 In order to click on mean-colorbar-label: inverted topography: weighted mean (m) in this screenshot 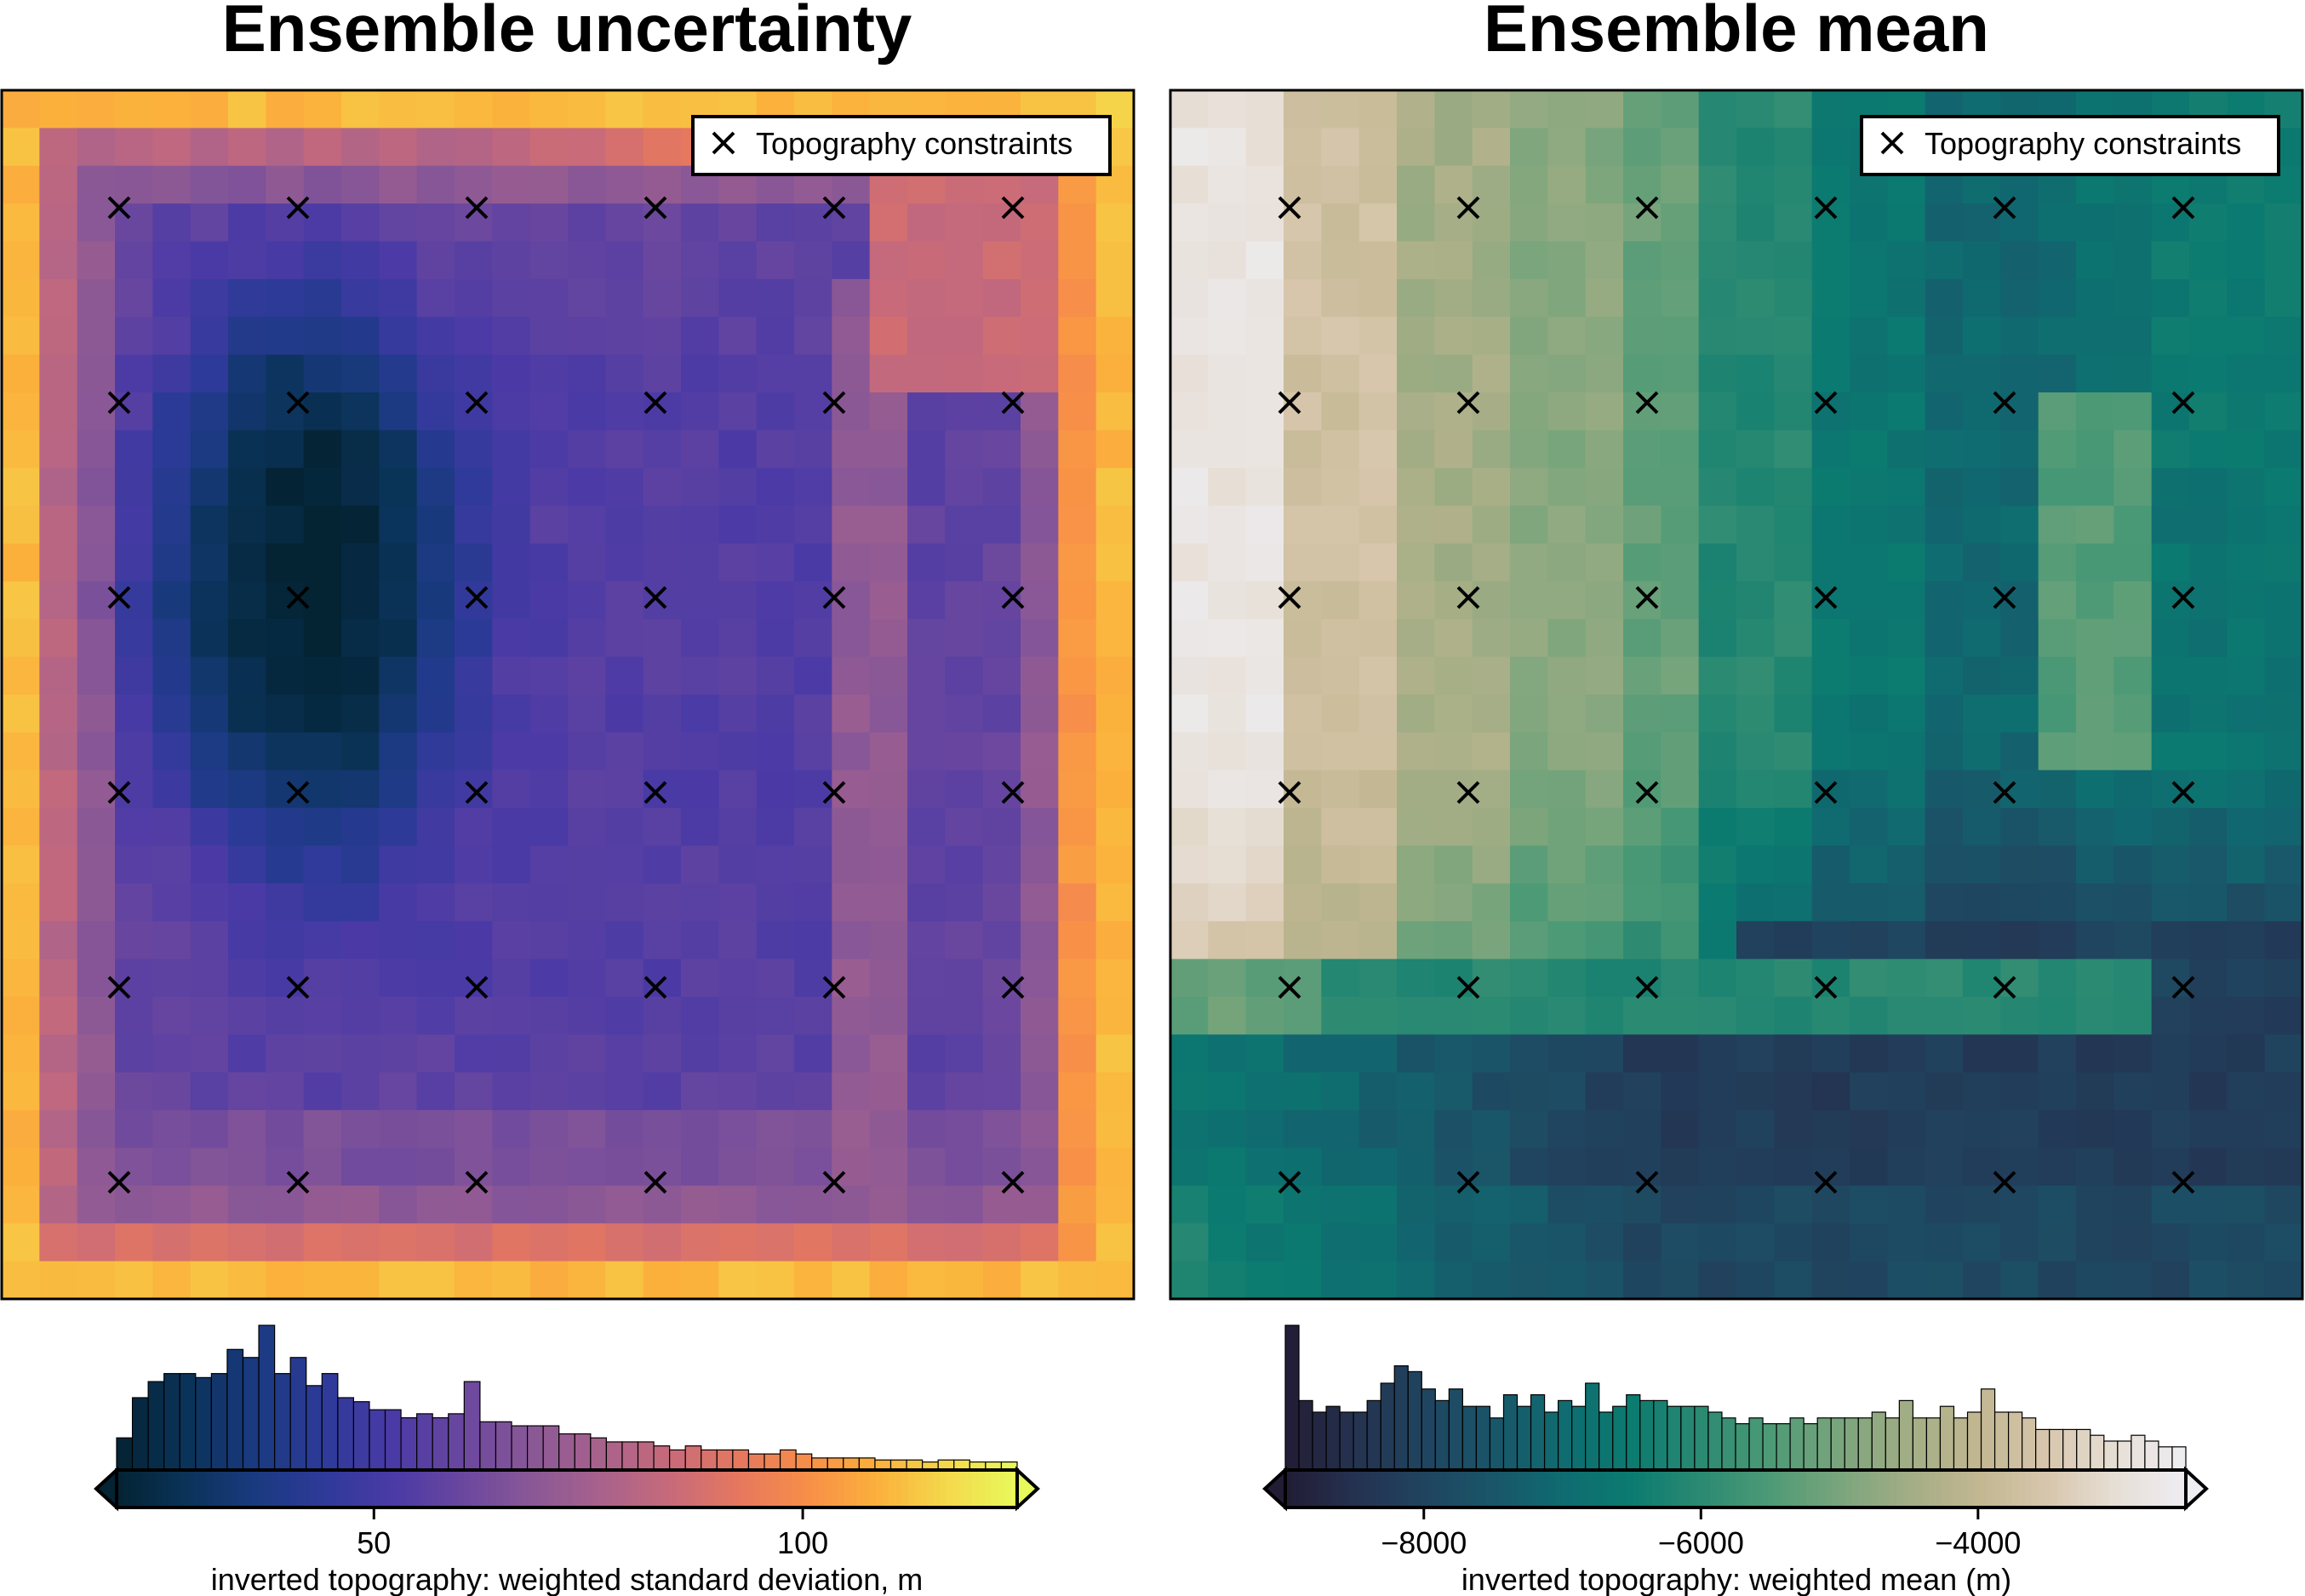, I will do `click(1736, 1579)`.